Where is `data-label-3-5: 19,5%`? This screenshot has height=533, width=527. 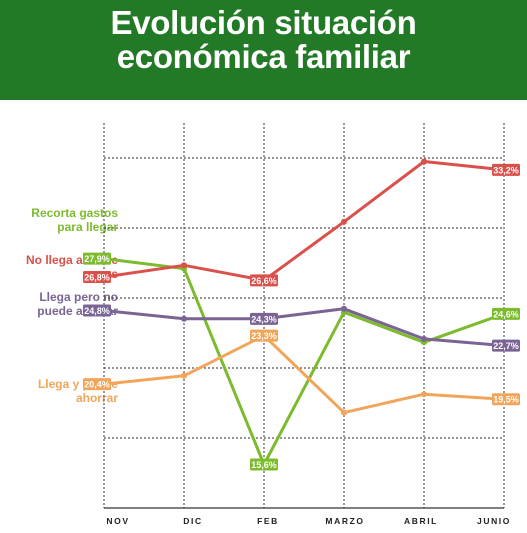 data-label-3-5: 19,5% is located at coordinates (506, 400).